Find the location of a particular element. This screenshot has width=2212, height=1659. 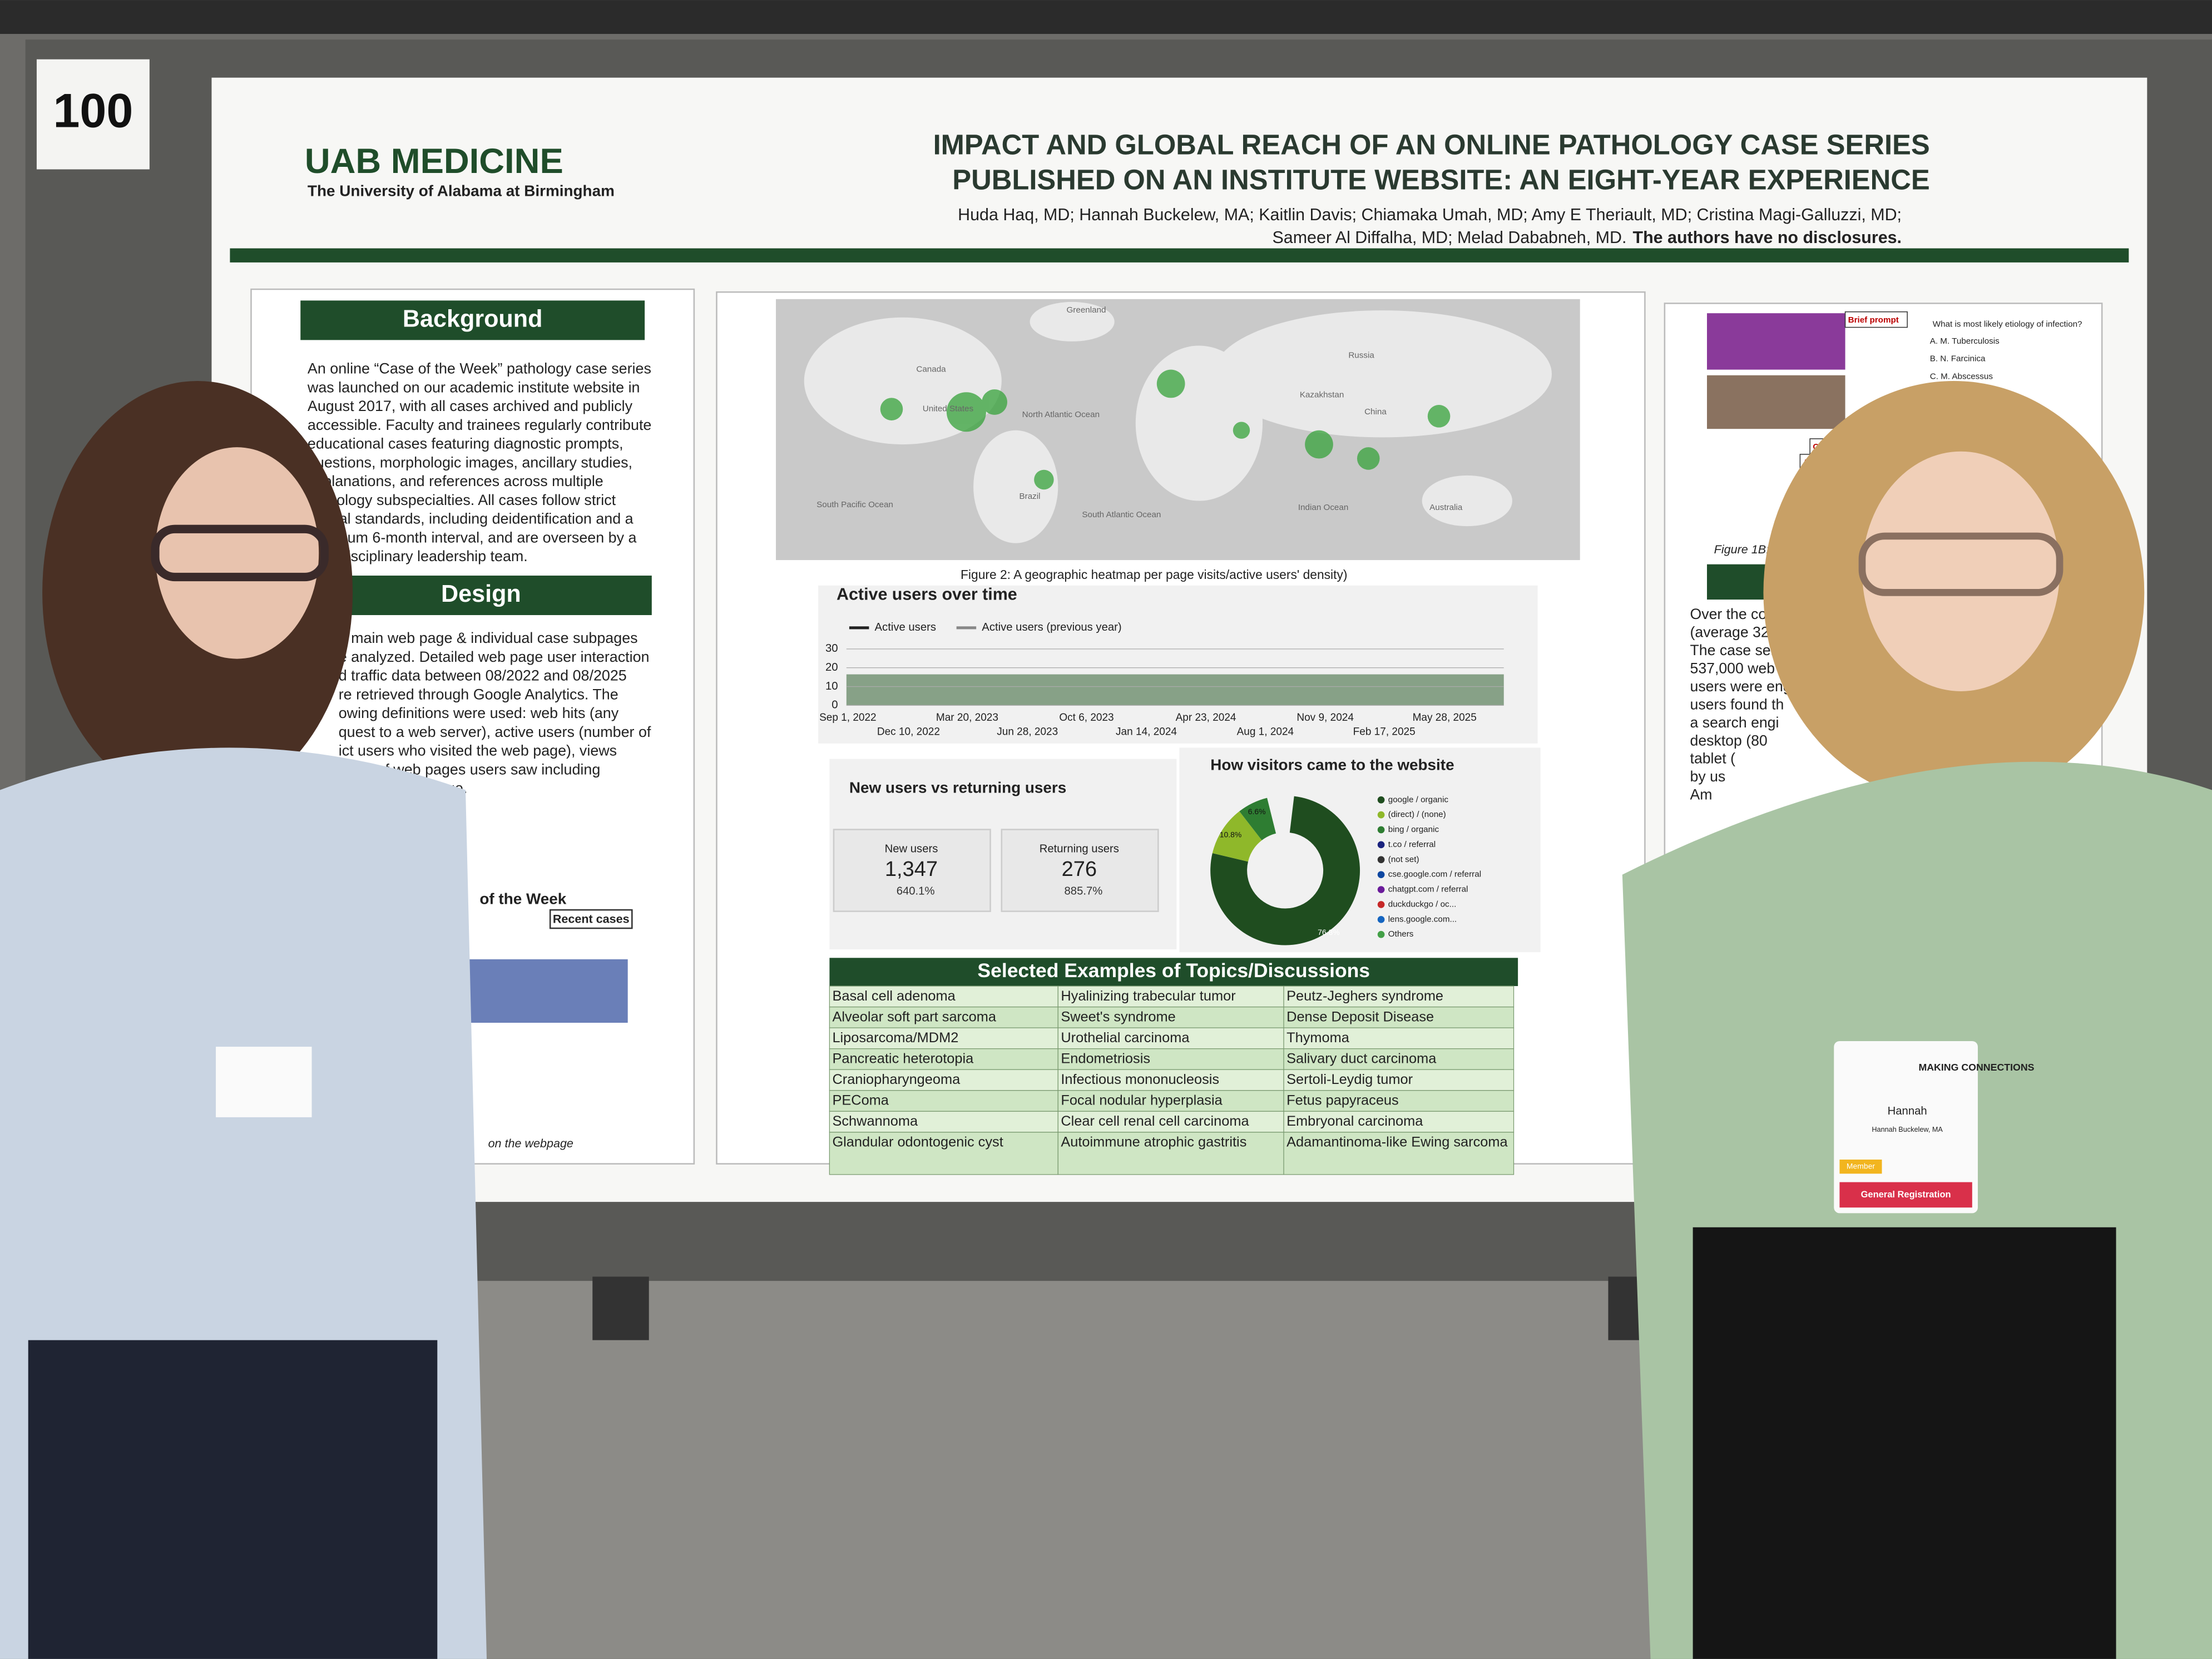

logo-sub: The University of Alabama at Birmingham is located at coordinates (461, 190).